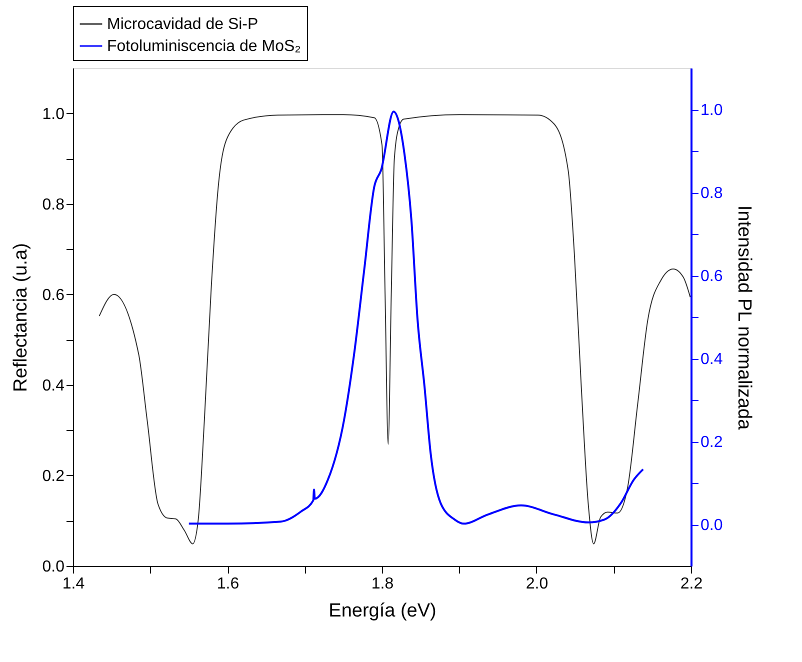 This screenshot has width=802, height=662. Describe the element at coordinates (711, 276) in the screenshot. I see `y2-tick-label: 0.6` at that location.